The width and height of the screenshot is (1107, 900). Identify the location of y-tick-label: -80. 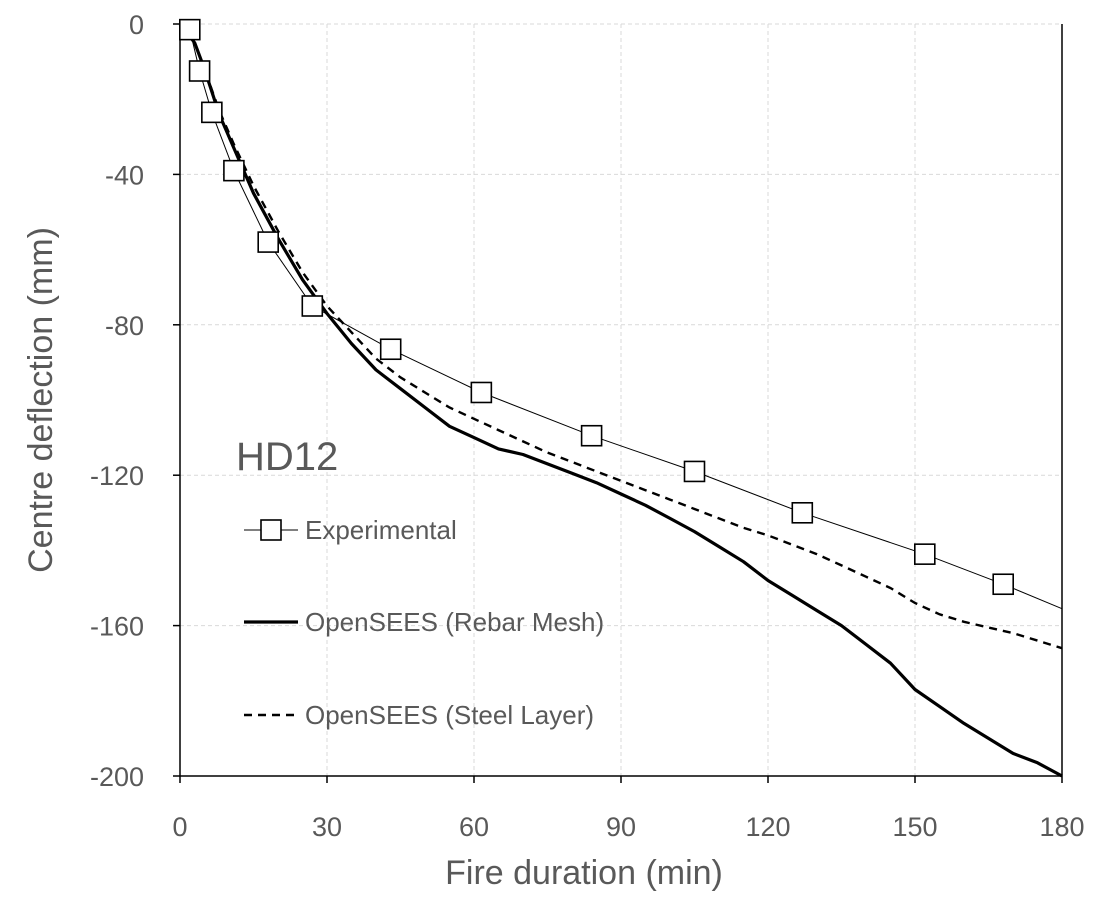
(124, 326).